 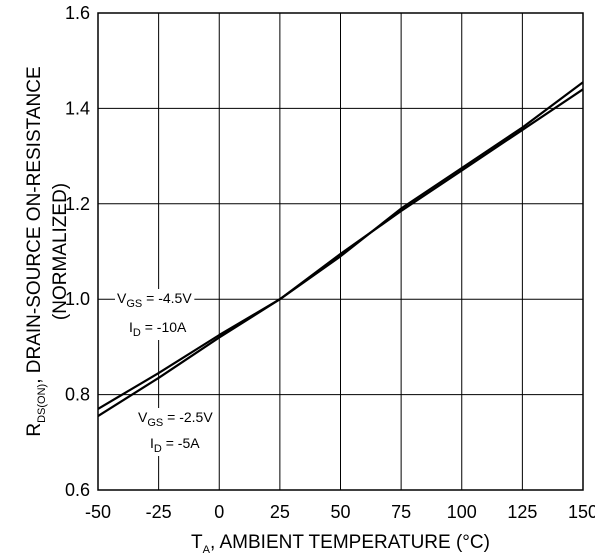 I want to click on x-axis-label: TA, AMBIENT TEMPERATURE (°C), so click(x=340, y=544).